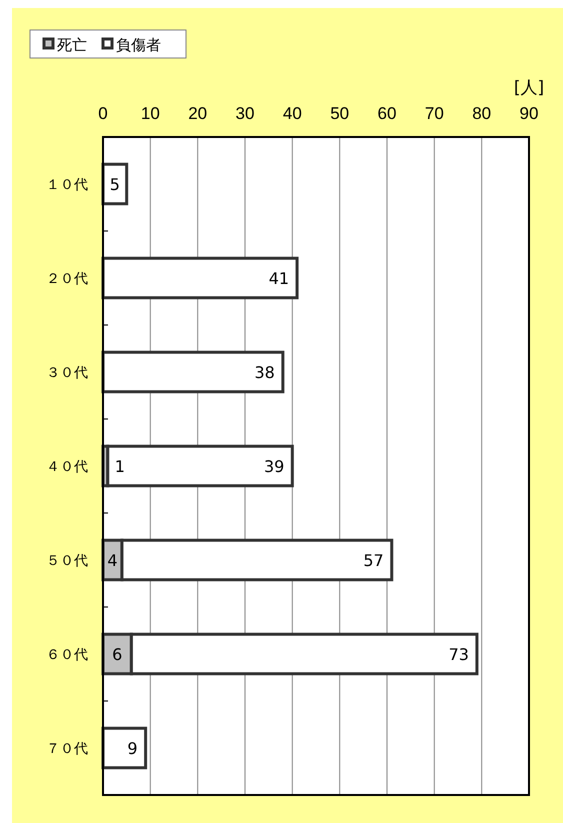 This screenshot has height=823, width=563. Describe the element at coordinates (112, 560) in the screenshot. I see `data-label: 4` at that location.